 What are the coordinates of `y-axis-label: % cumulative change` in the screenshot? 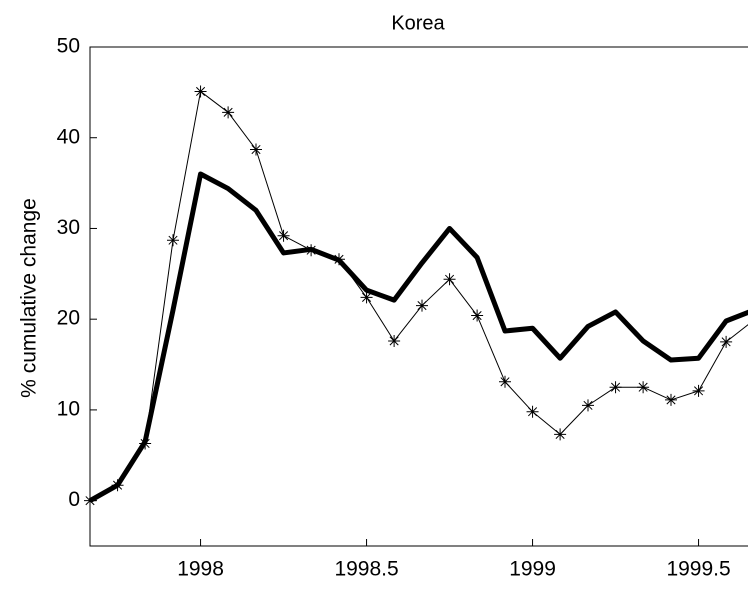 It's located at (29, 298).